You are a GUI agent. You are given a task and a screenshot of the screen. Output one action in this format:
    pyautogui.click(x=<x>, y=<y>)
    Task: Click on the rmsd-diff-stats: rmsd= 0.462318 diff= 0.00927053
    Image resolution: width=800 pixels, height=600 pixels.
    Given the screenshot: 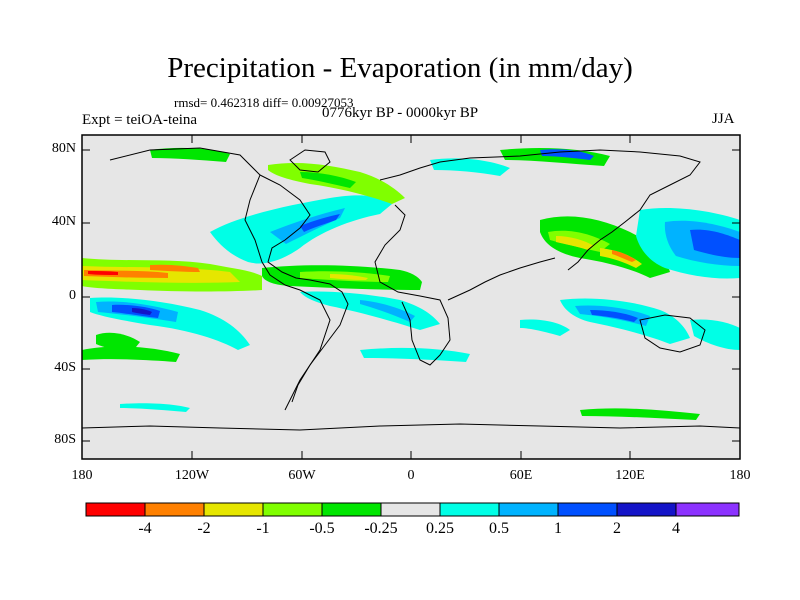 What is the action you would take?
    pyautogui.click(x=264, y=102)
    